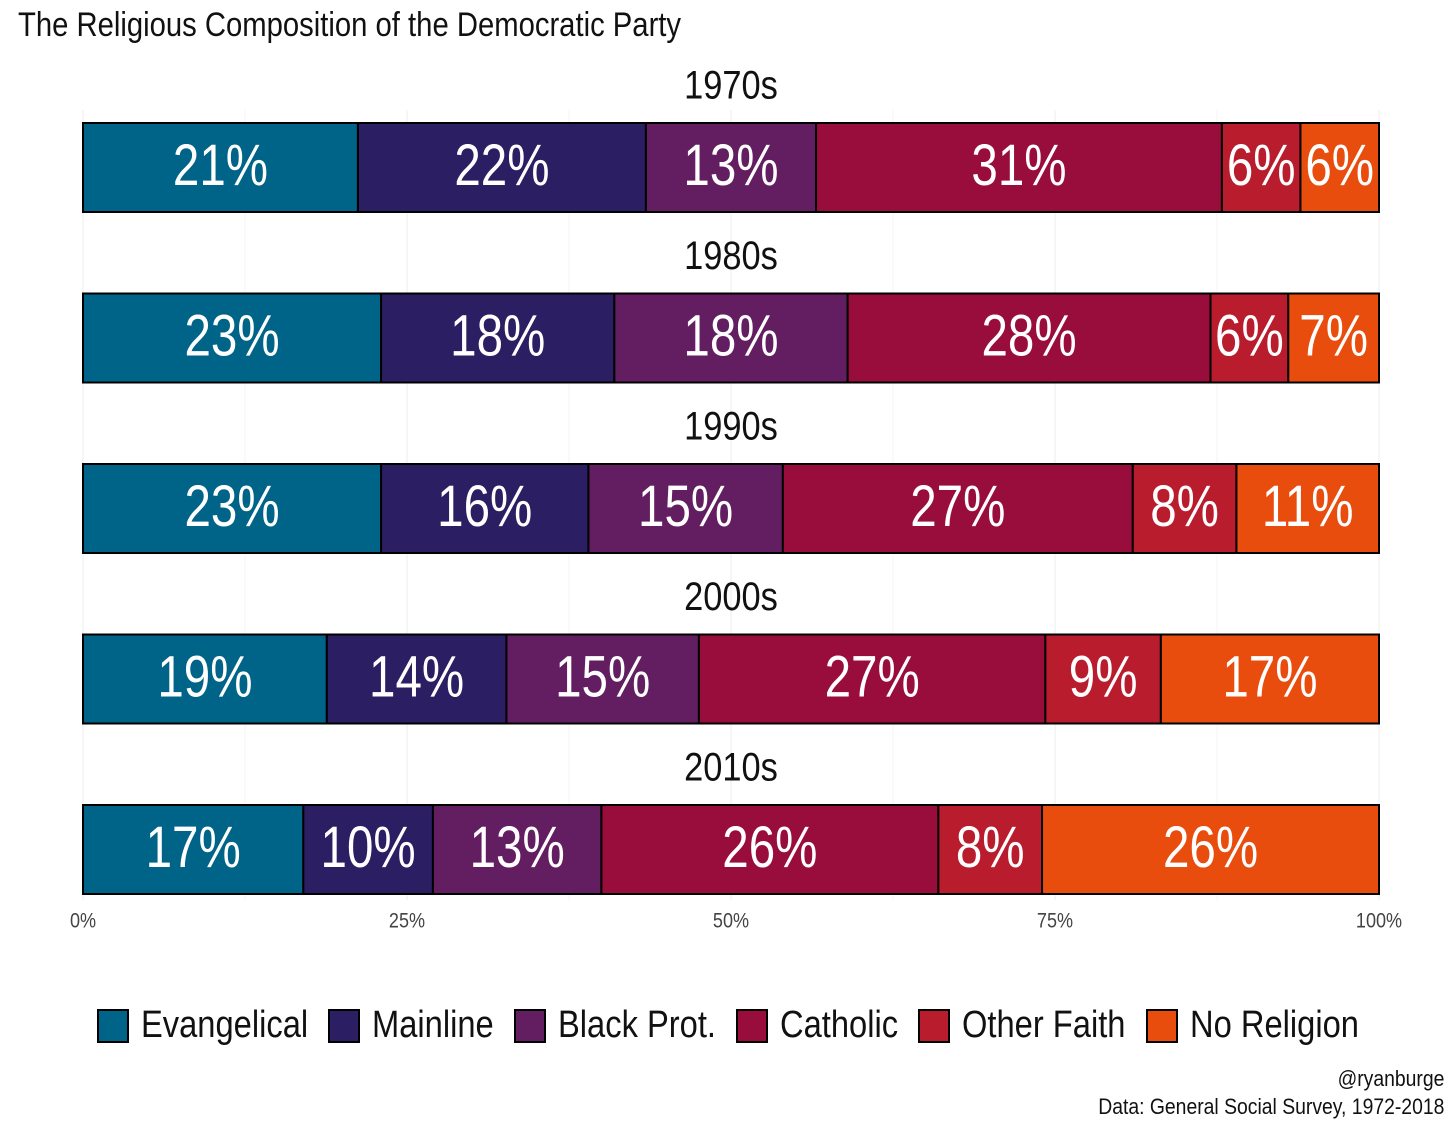 This screenshot has width=1456, height=1132. I want to click on bar-data-label: 28%, so click(1029, 336).